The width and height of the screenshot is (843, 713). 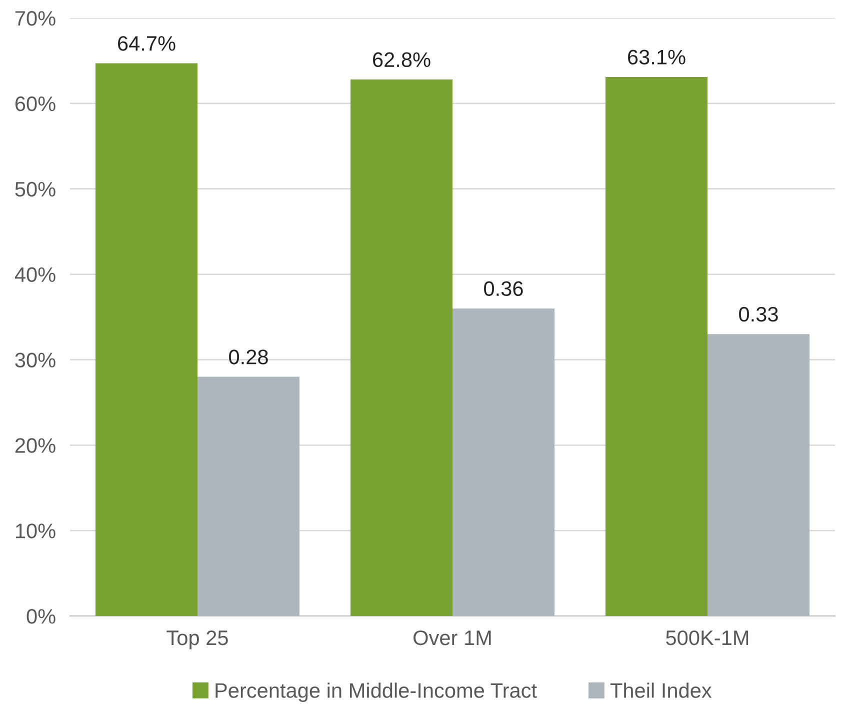 I want to click on data-label: 63.1%, so click(x=657, y=57).